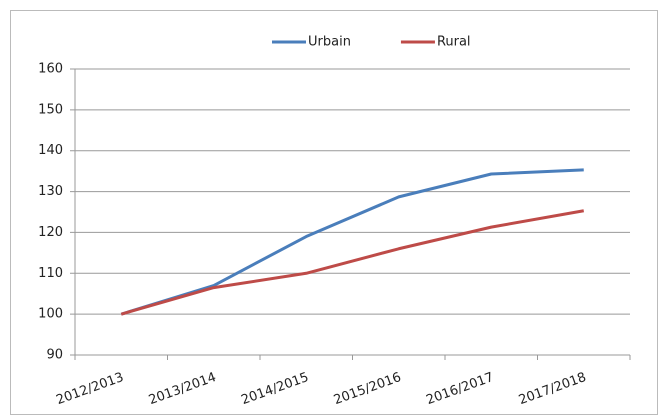 This screenshot has height=416, width=659. What do you see at coordinates (50, 232) in the screenshot?
I see `y-tick-label: 120` at bounding box center [50, 232].